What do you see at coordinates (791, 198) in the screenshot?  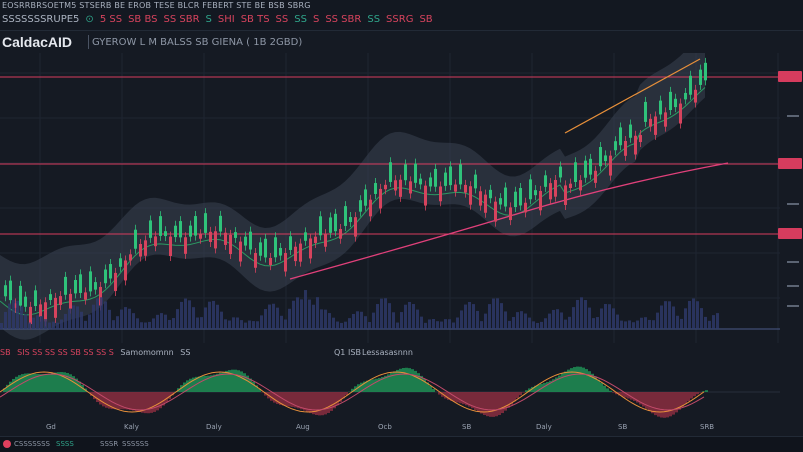 I see `price-axis` at bounding box center [791, 198].